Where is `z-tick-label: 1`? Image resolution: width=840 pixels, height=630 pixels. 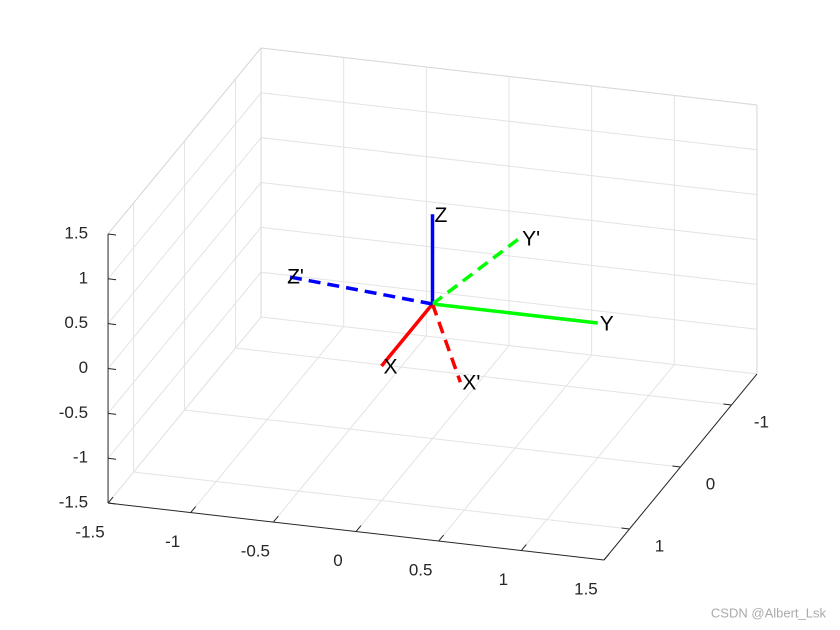
z-tick-label: 1 is located at coordinates (83, 277).